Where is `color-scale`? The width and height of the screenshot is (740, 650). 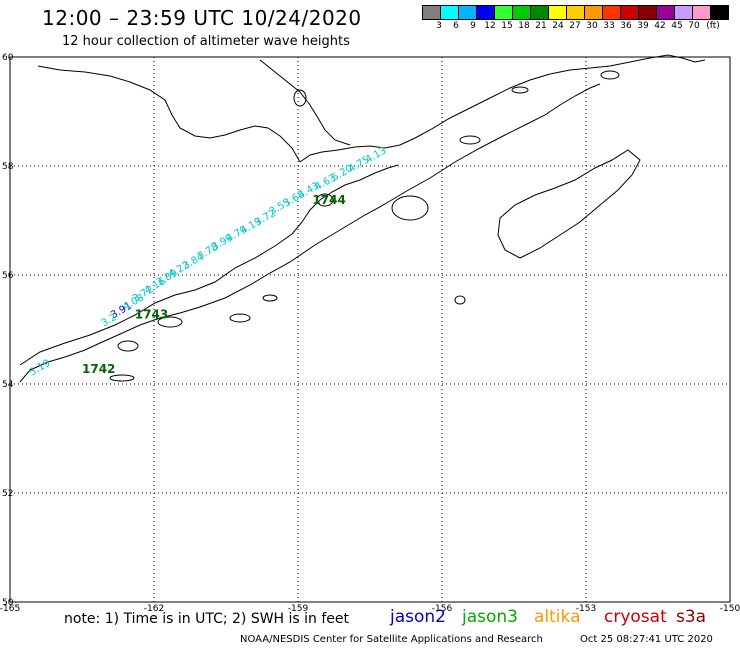
color-scale is located at coordinates (575, 12).